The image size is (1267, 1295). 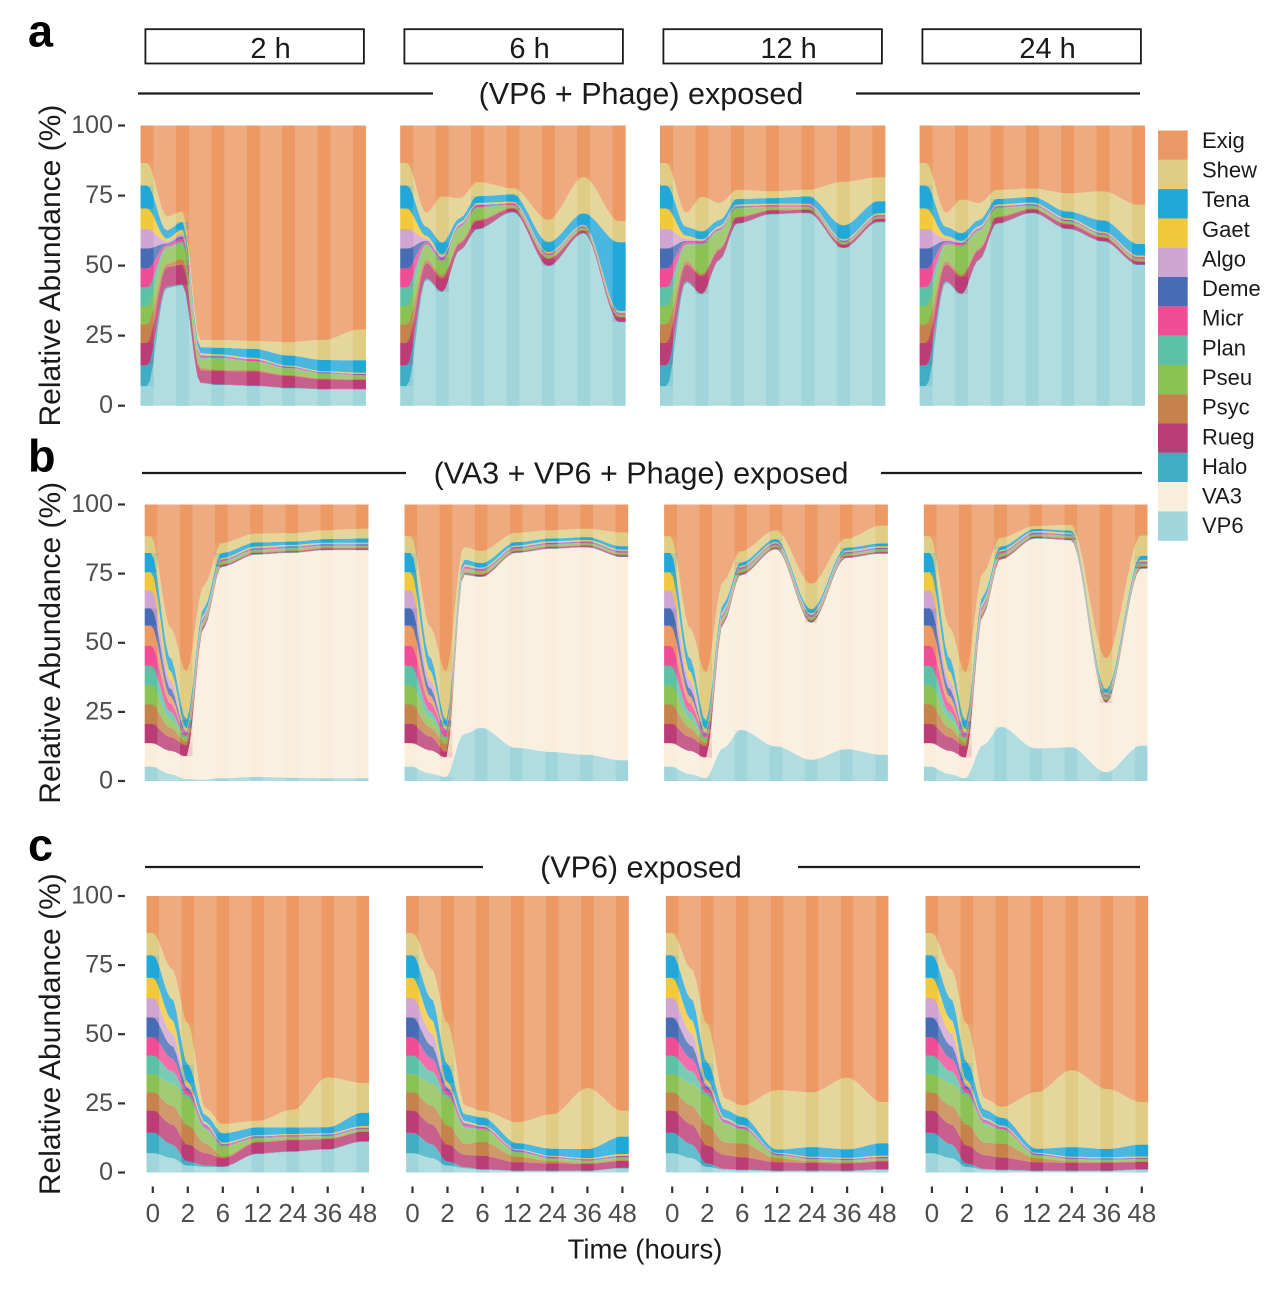 What do you see at coordinates (1227, 377) in the screenshot?
I see `svg-text: Pseu` at bounding box center [1227, 377].